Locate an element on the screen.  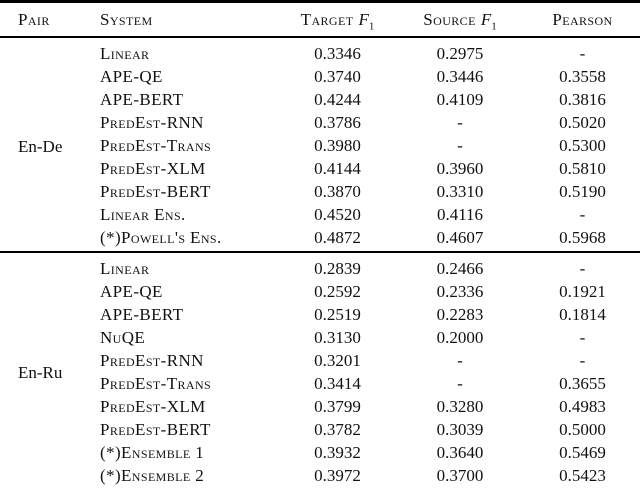
target-f1-cell: 0.3130 is located at coordinates (337, 337).